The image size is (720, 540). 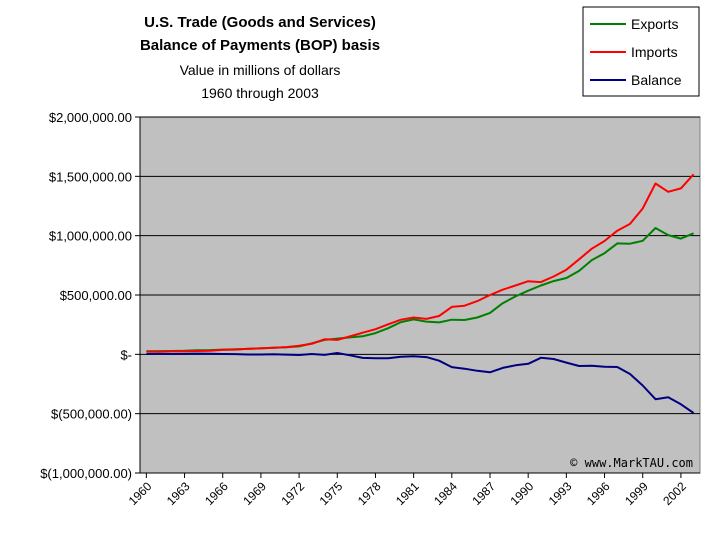 I want to click on y-tick-label: $(1,000,000.00), so click(x=86, y=473).